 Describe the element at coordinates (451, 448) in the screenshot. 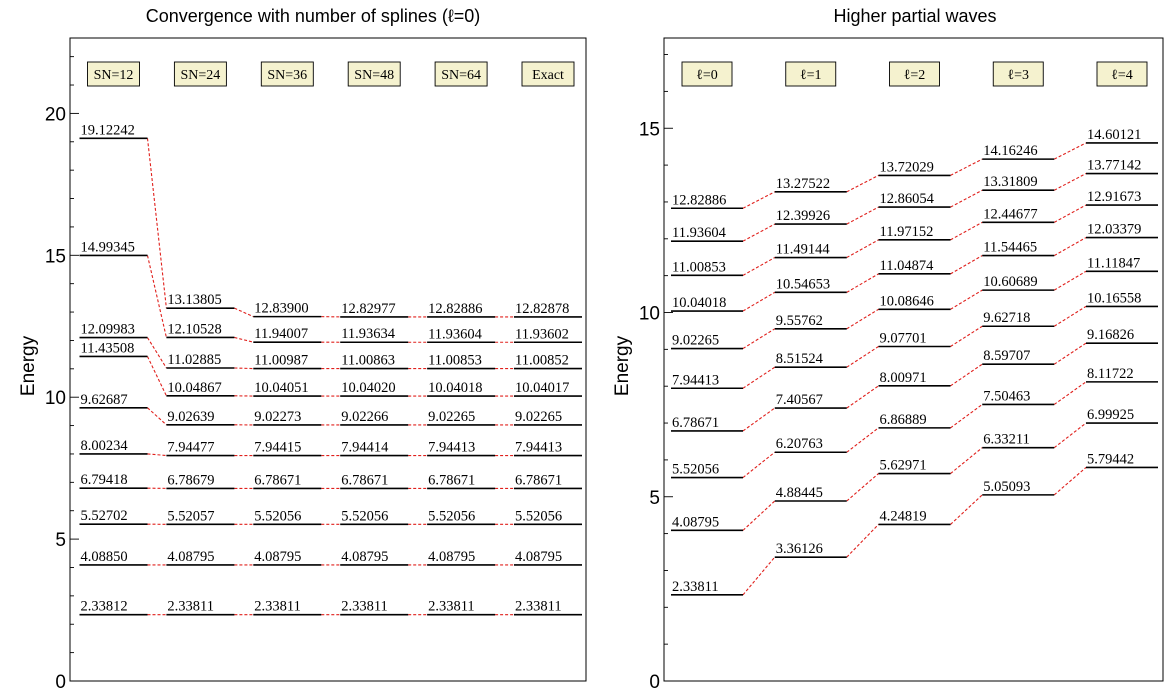

I see `energy-level-label: 7.94413` at that location.